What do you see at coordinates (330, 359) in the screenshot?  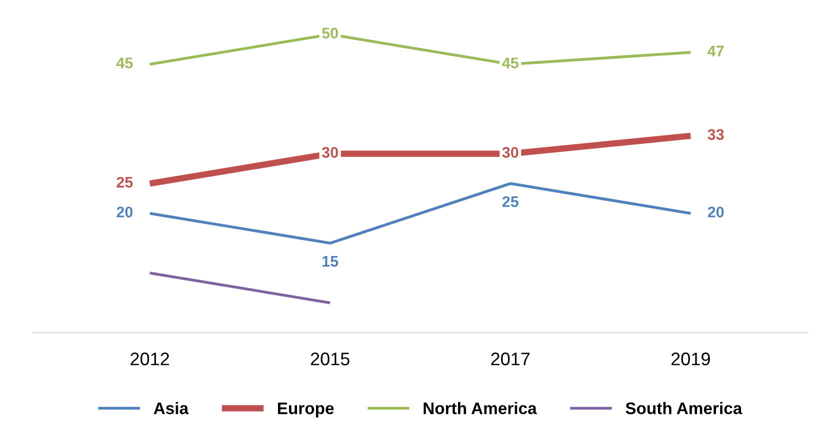 I see `x-tick-label: 2015` at bounding box center [330, 359].